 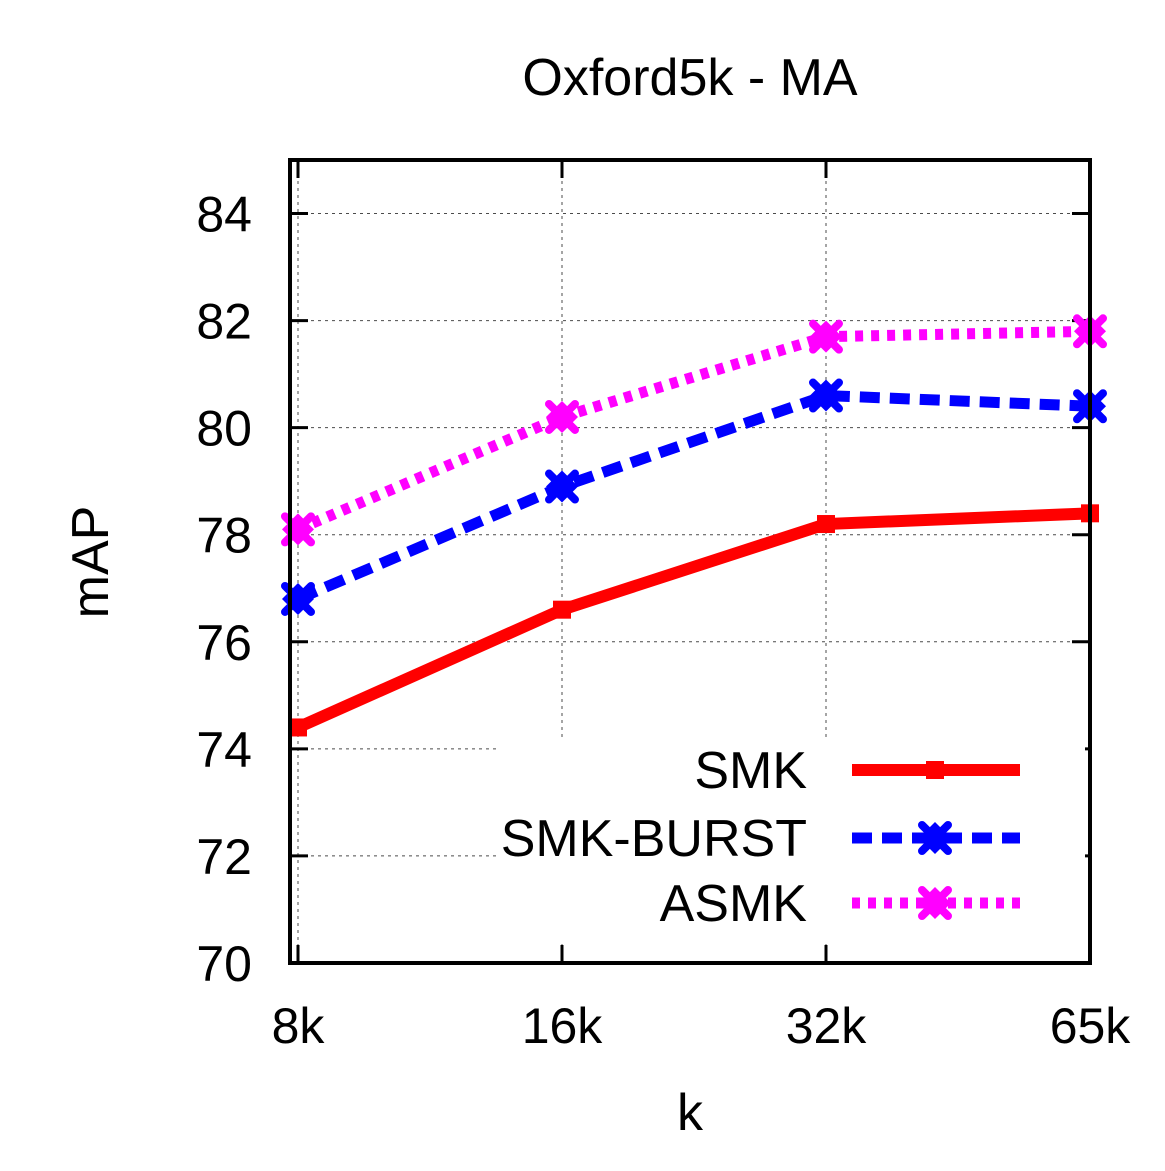 What do you see at coordinates (750, 771) in the screenshot?
I see `legend-label: SMK` at bounding box center [750, 771].